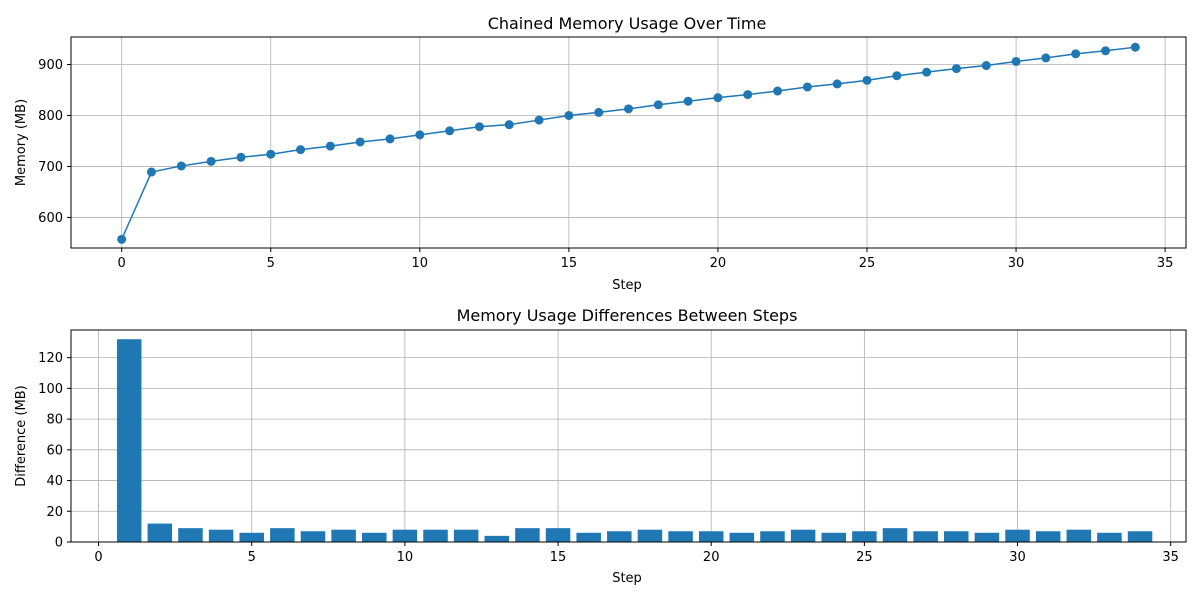 Image resolution: width=1200 pixels, height=600 pixels. Describe the element at coordinates (59, 543) in the screenshot. I see `bar-chart-ytick-label-0: 0` at that location.